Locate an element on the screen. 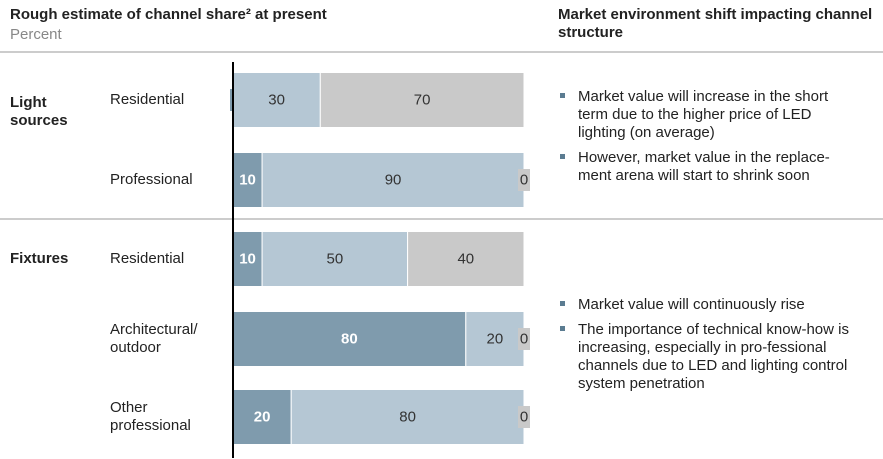 This screenshot has width=883, height=459. group-label: Light sources is located at coordinates (39, 111).